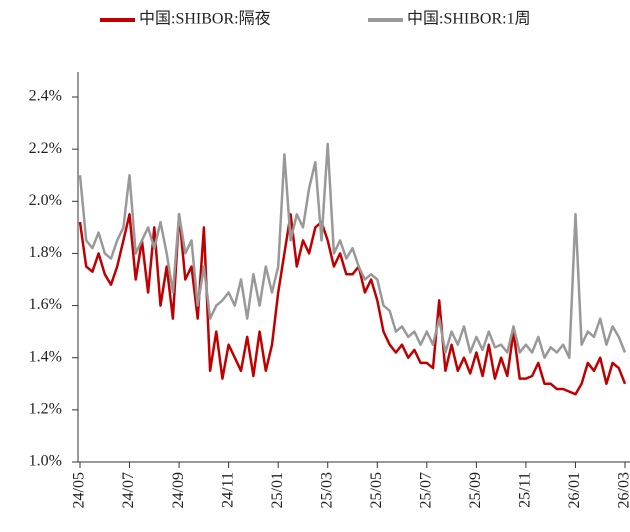 The height and width of the screenshot is (532, 630). I want to click on x-tick-label: 24/09, so click(178, 490).